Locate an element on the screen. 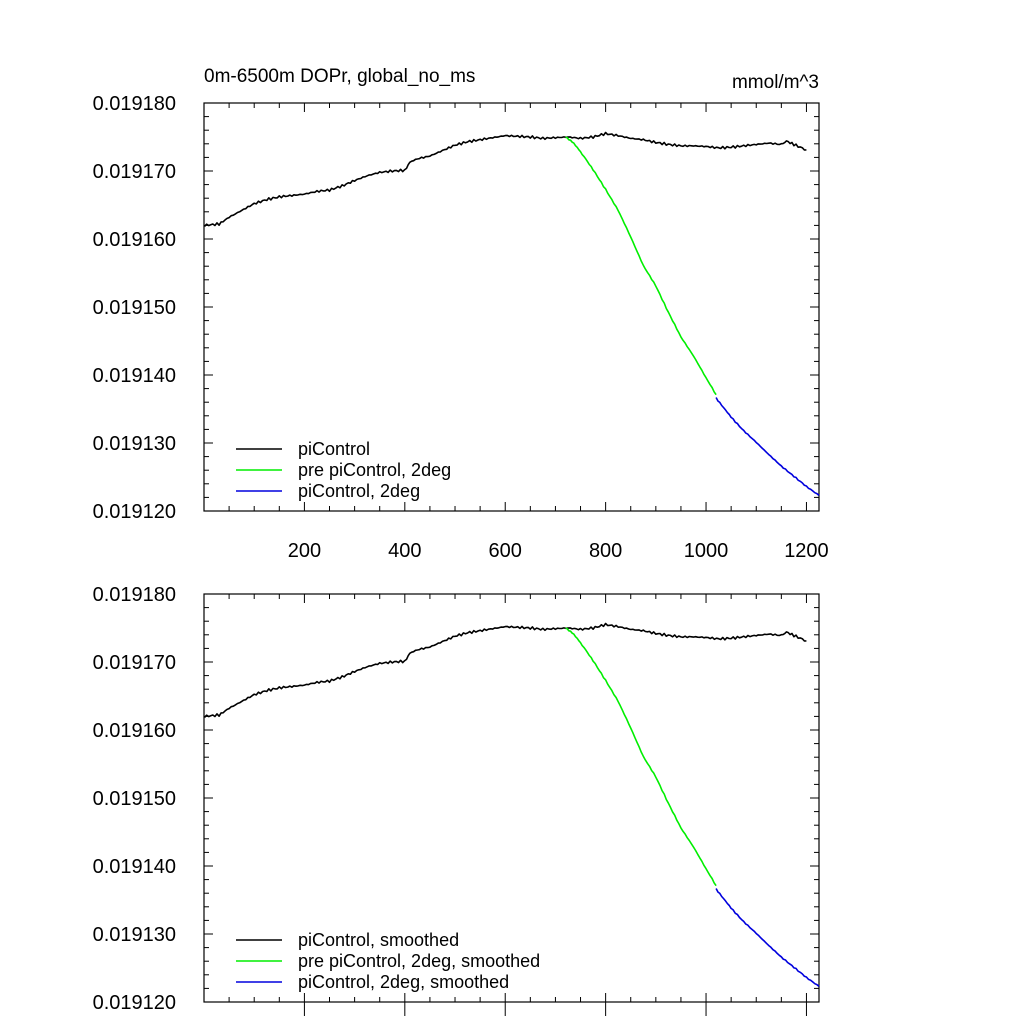 The height and width of the screenshot is (1024, 1024). legend-label: piControl is located at coordinates (334, 449).